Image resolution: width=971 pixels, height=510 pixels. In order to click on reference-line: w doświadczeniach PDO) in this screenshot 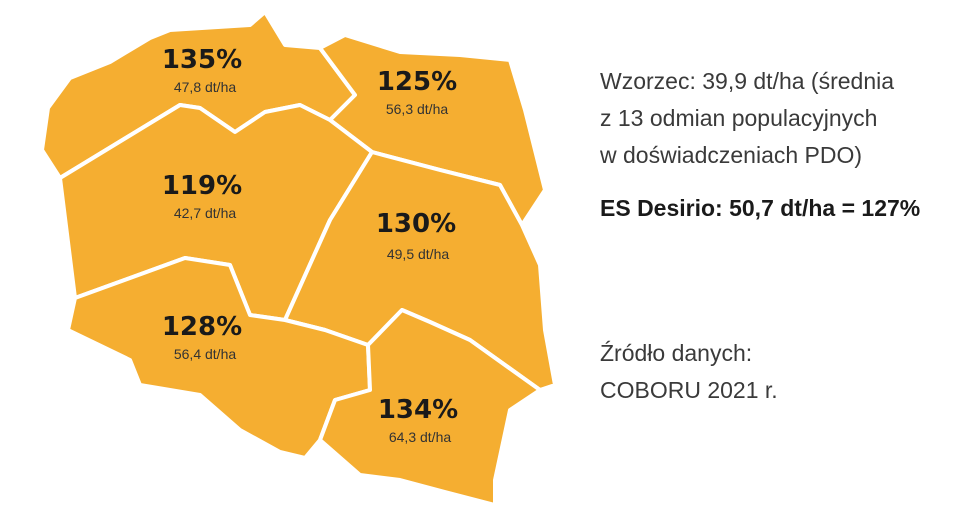, I will do `click(731, 155)`.